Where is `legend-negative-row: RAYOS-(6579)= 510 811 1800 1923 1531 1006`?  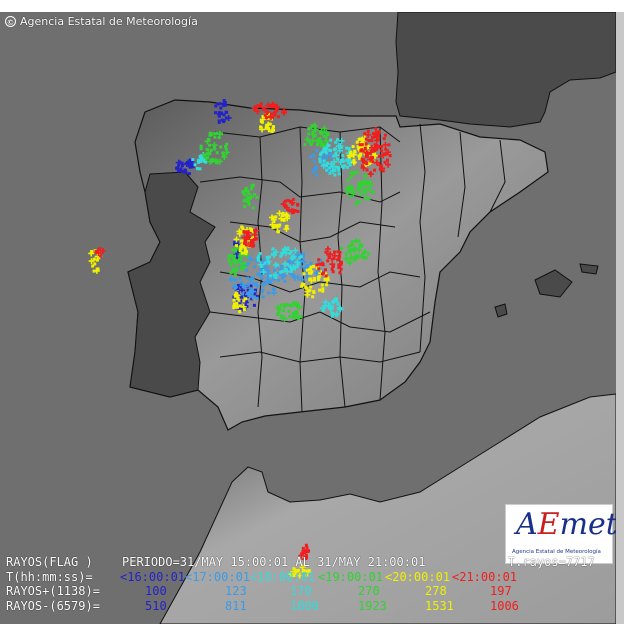
legend-negative-row: RAYOS-(6579)= 510 811 1800 1923 1531 1006 is located at coordinates (308, 606).